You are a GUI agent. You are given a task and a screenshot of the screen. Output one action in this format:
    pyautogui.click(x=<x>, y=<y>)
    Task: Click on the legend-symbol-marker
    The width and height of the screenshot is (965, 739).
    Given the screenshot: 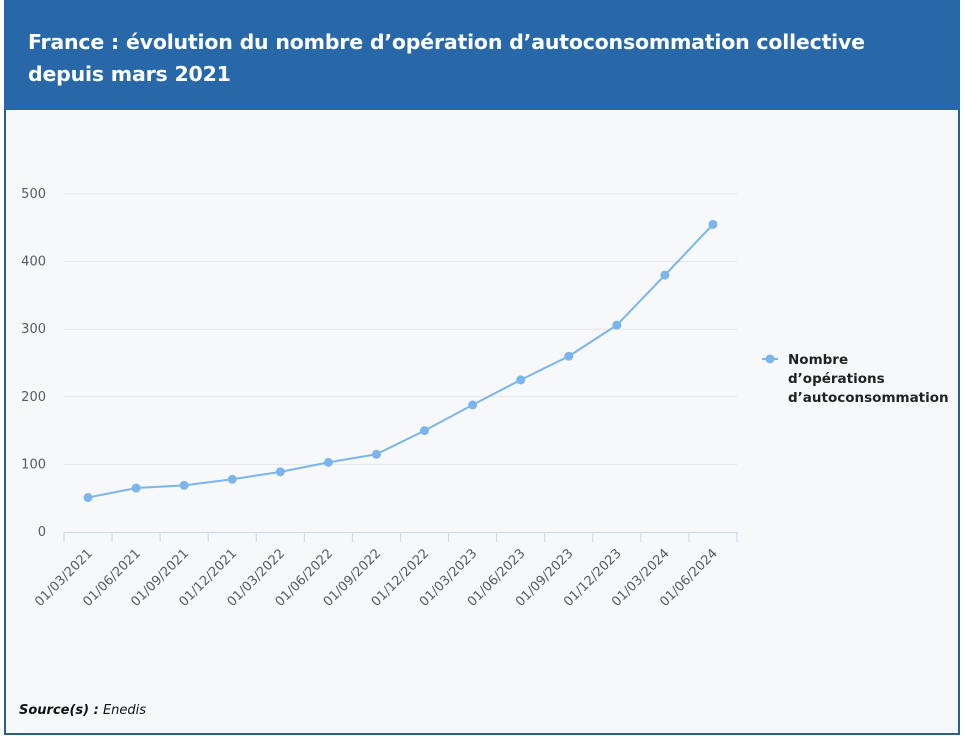 What is the action you would take?
    pyautogui.click(x=770, y=359)
    